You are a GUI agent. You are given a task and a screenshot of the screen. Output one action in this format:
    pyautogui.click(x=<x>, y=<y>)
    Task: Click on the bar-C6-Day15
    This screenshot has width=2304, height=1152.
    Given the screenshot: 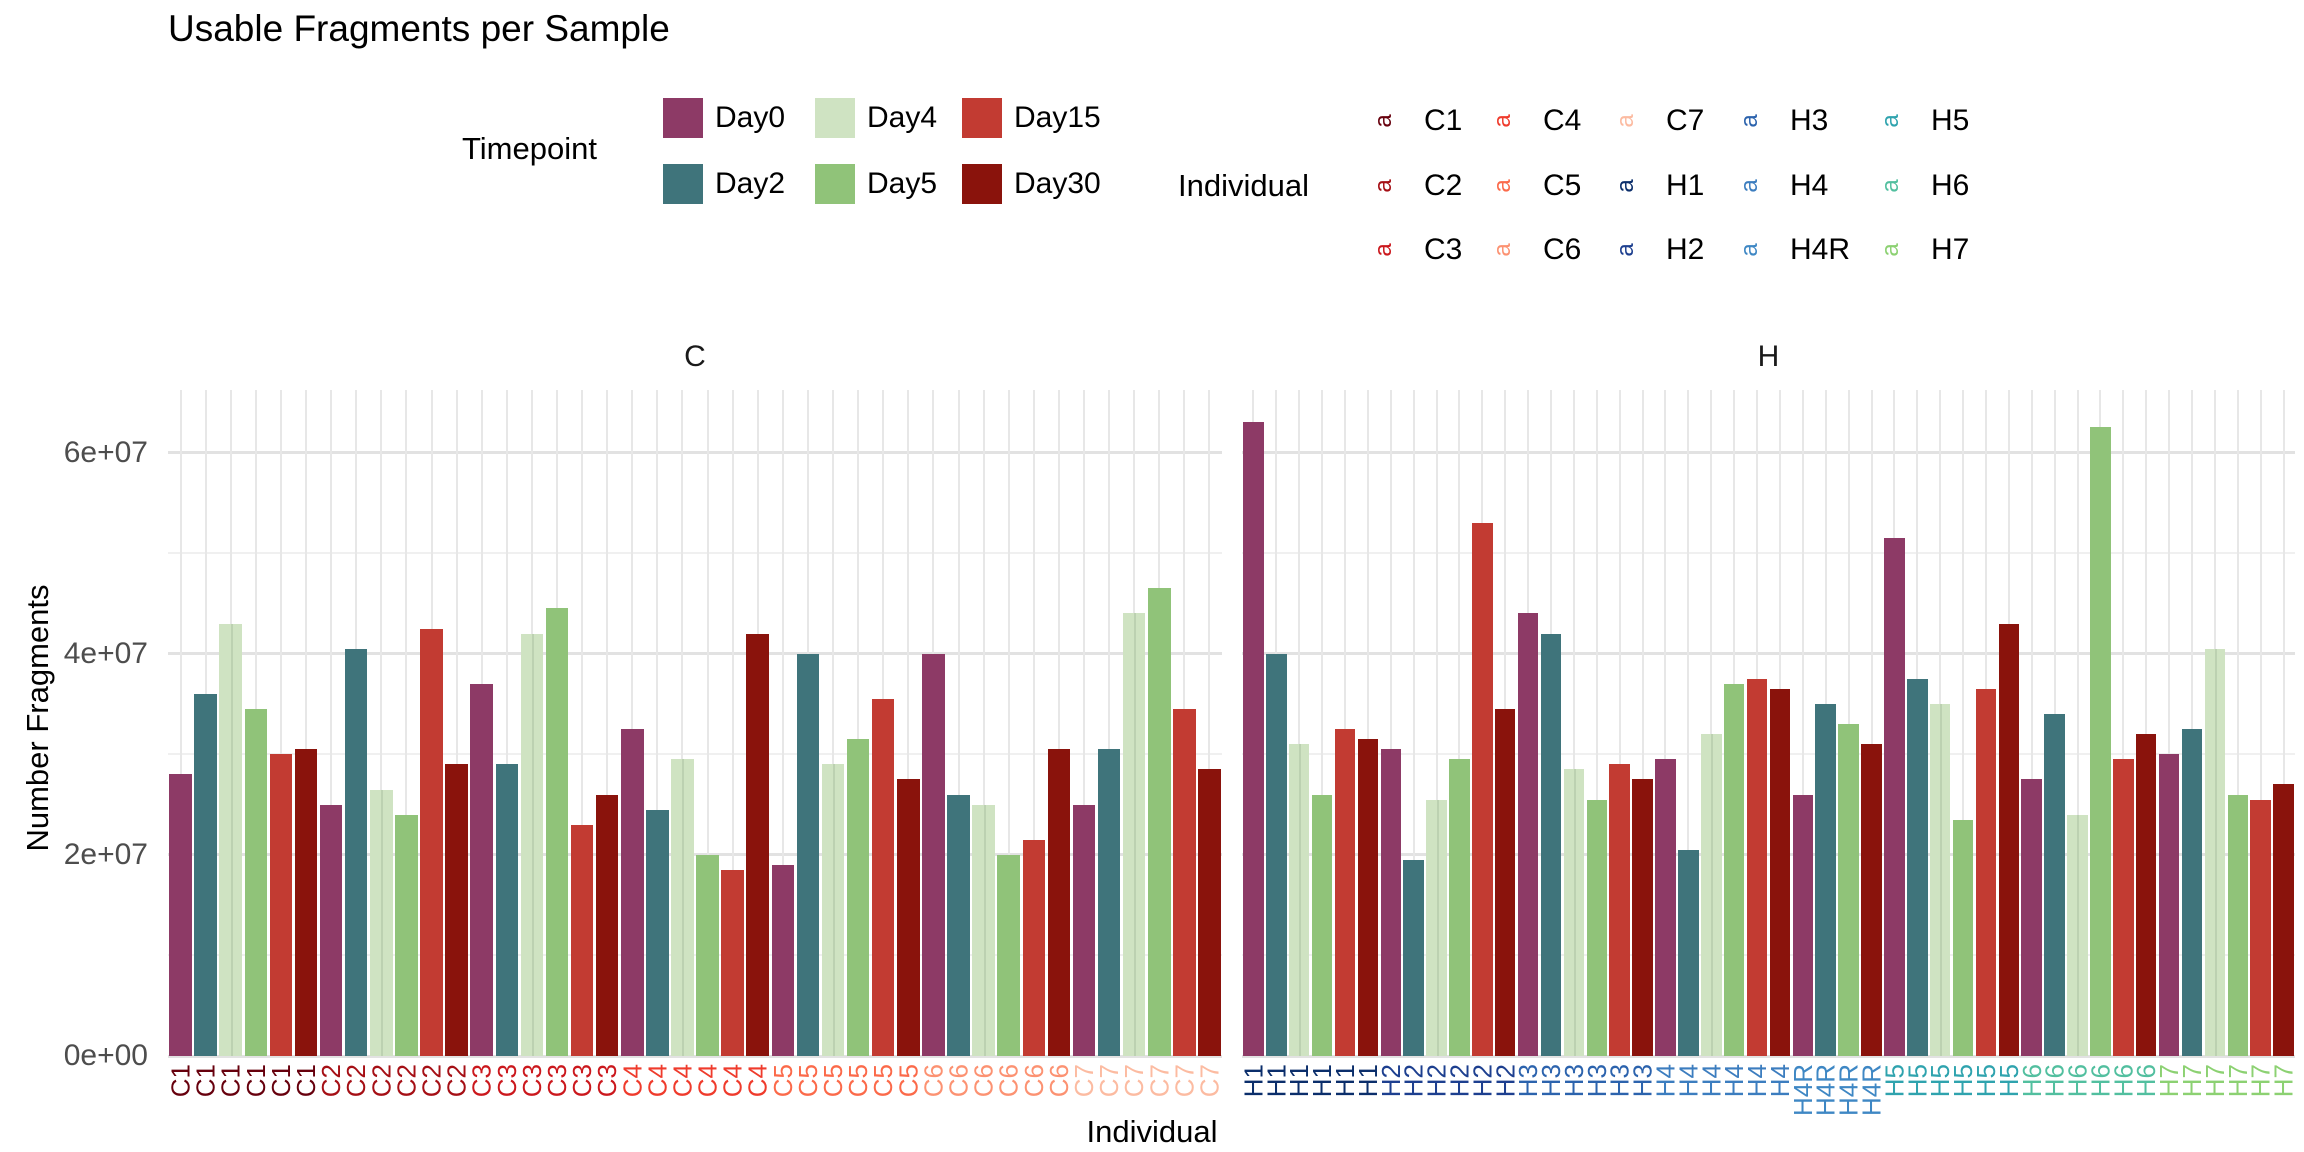 What is the action you would take?
    pyautogui.click(x=1034, y=947)
    